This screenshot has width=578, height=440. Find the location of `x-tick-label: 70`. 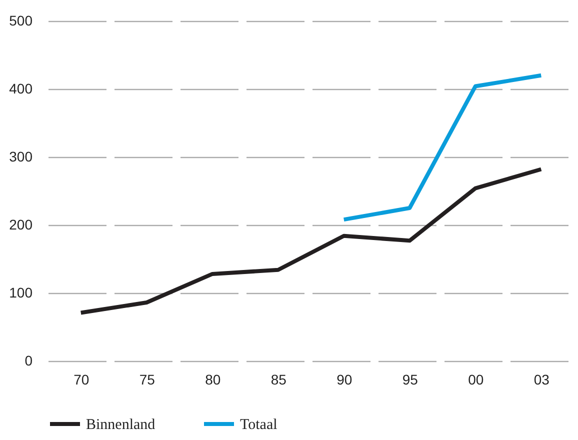

x-tick-label: 70 is located at coordinates (82, 380).